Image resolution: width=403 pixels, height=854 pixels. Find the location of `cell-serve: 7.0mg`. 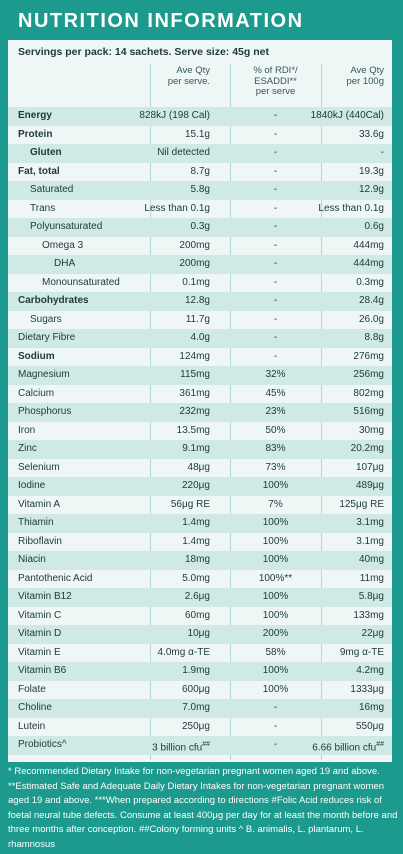

cell-serve: 7.0mg is located at coordinates (196, 708).